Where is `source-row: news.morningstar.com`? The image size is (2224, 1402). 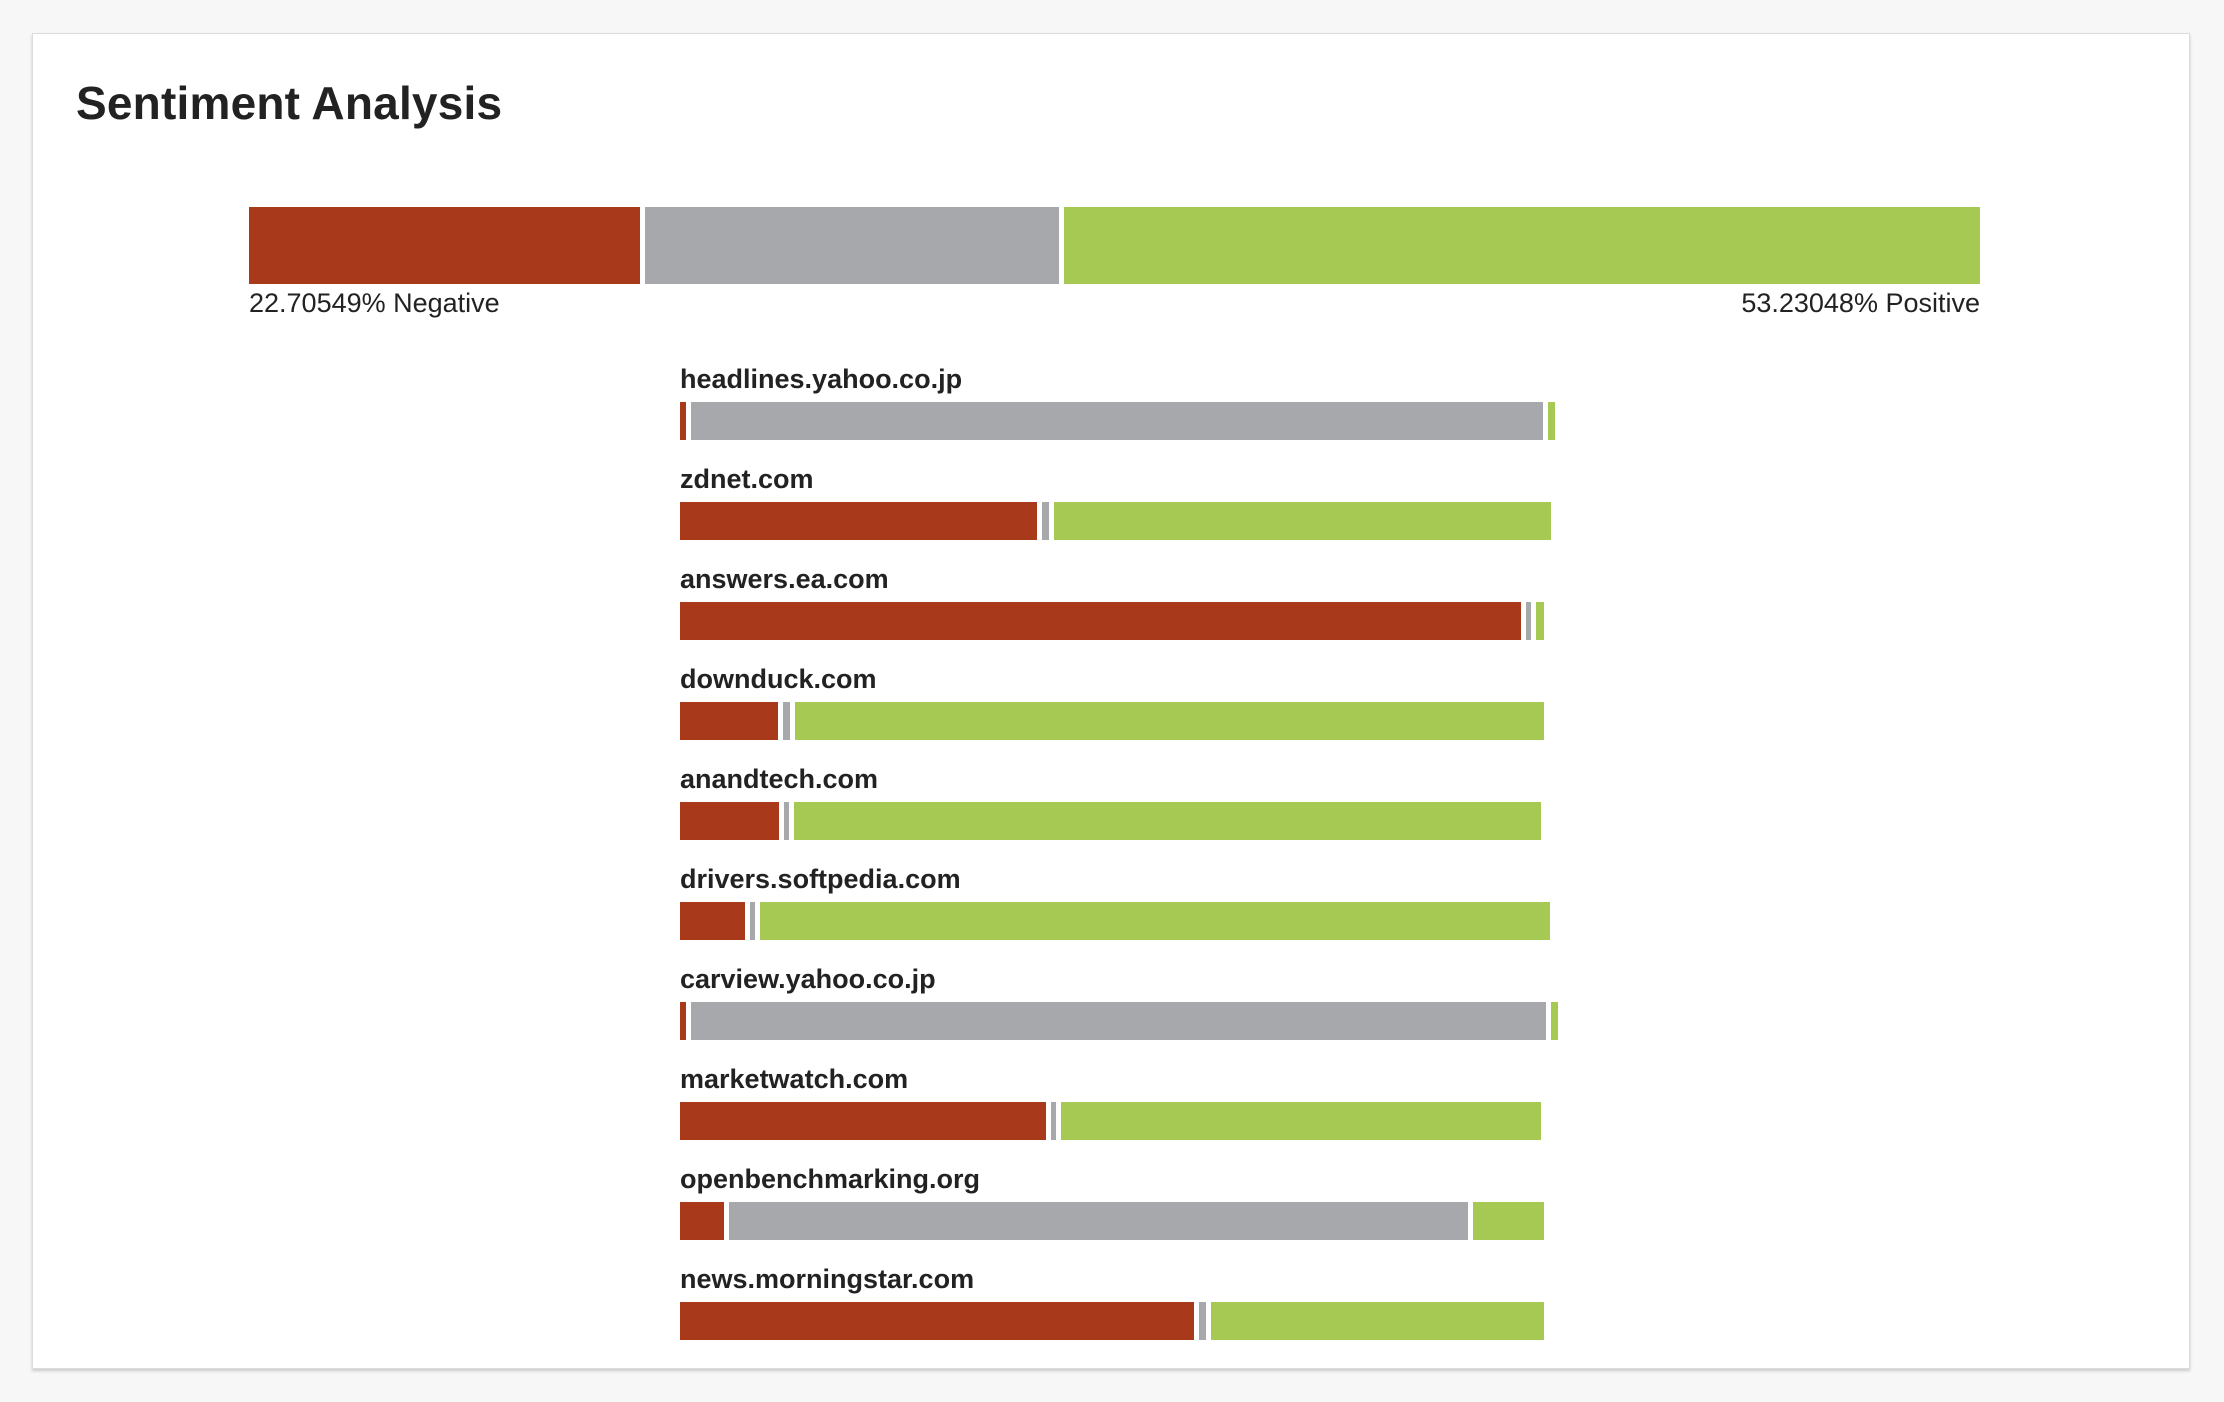 source-row: news.morningstar.com is located at coordinates (1130, 1314).